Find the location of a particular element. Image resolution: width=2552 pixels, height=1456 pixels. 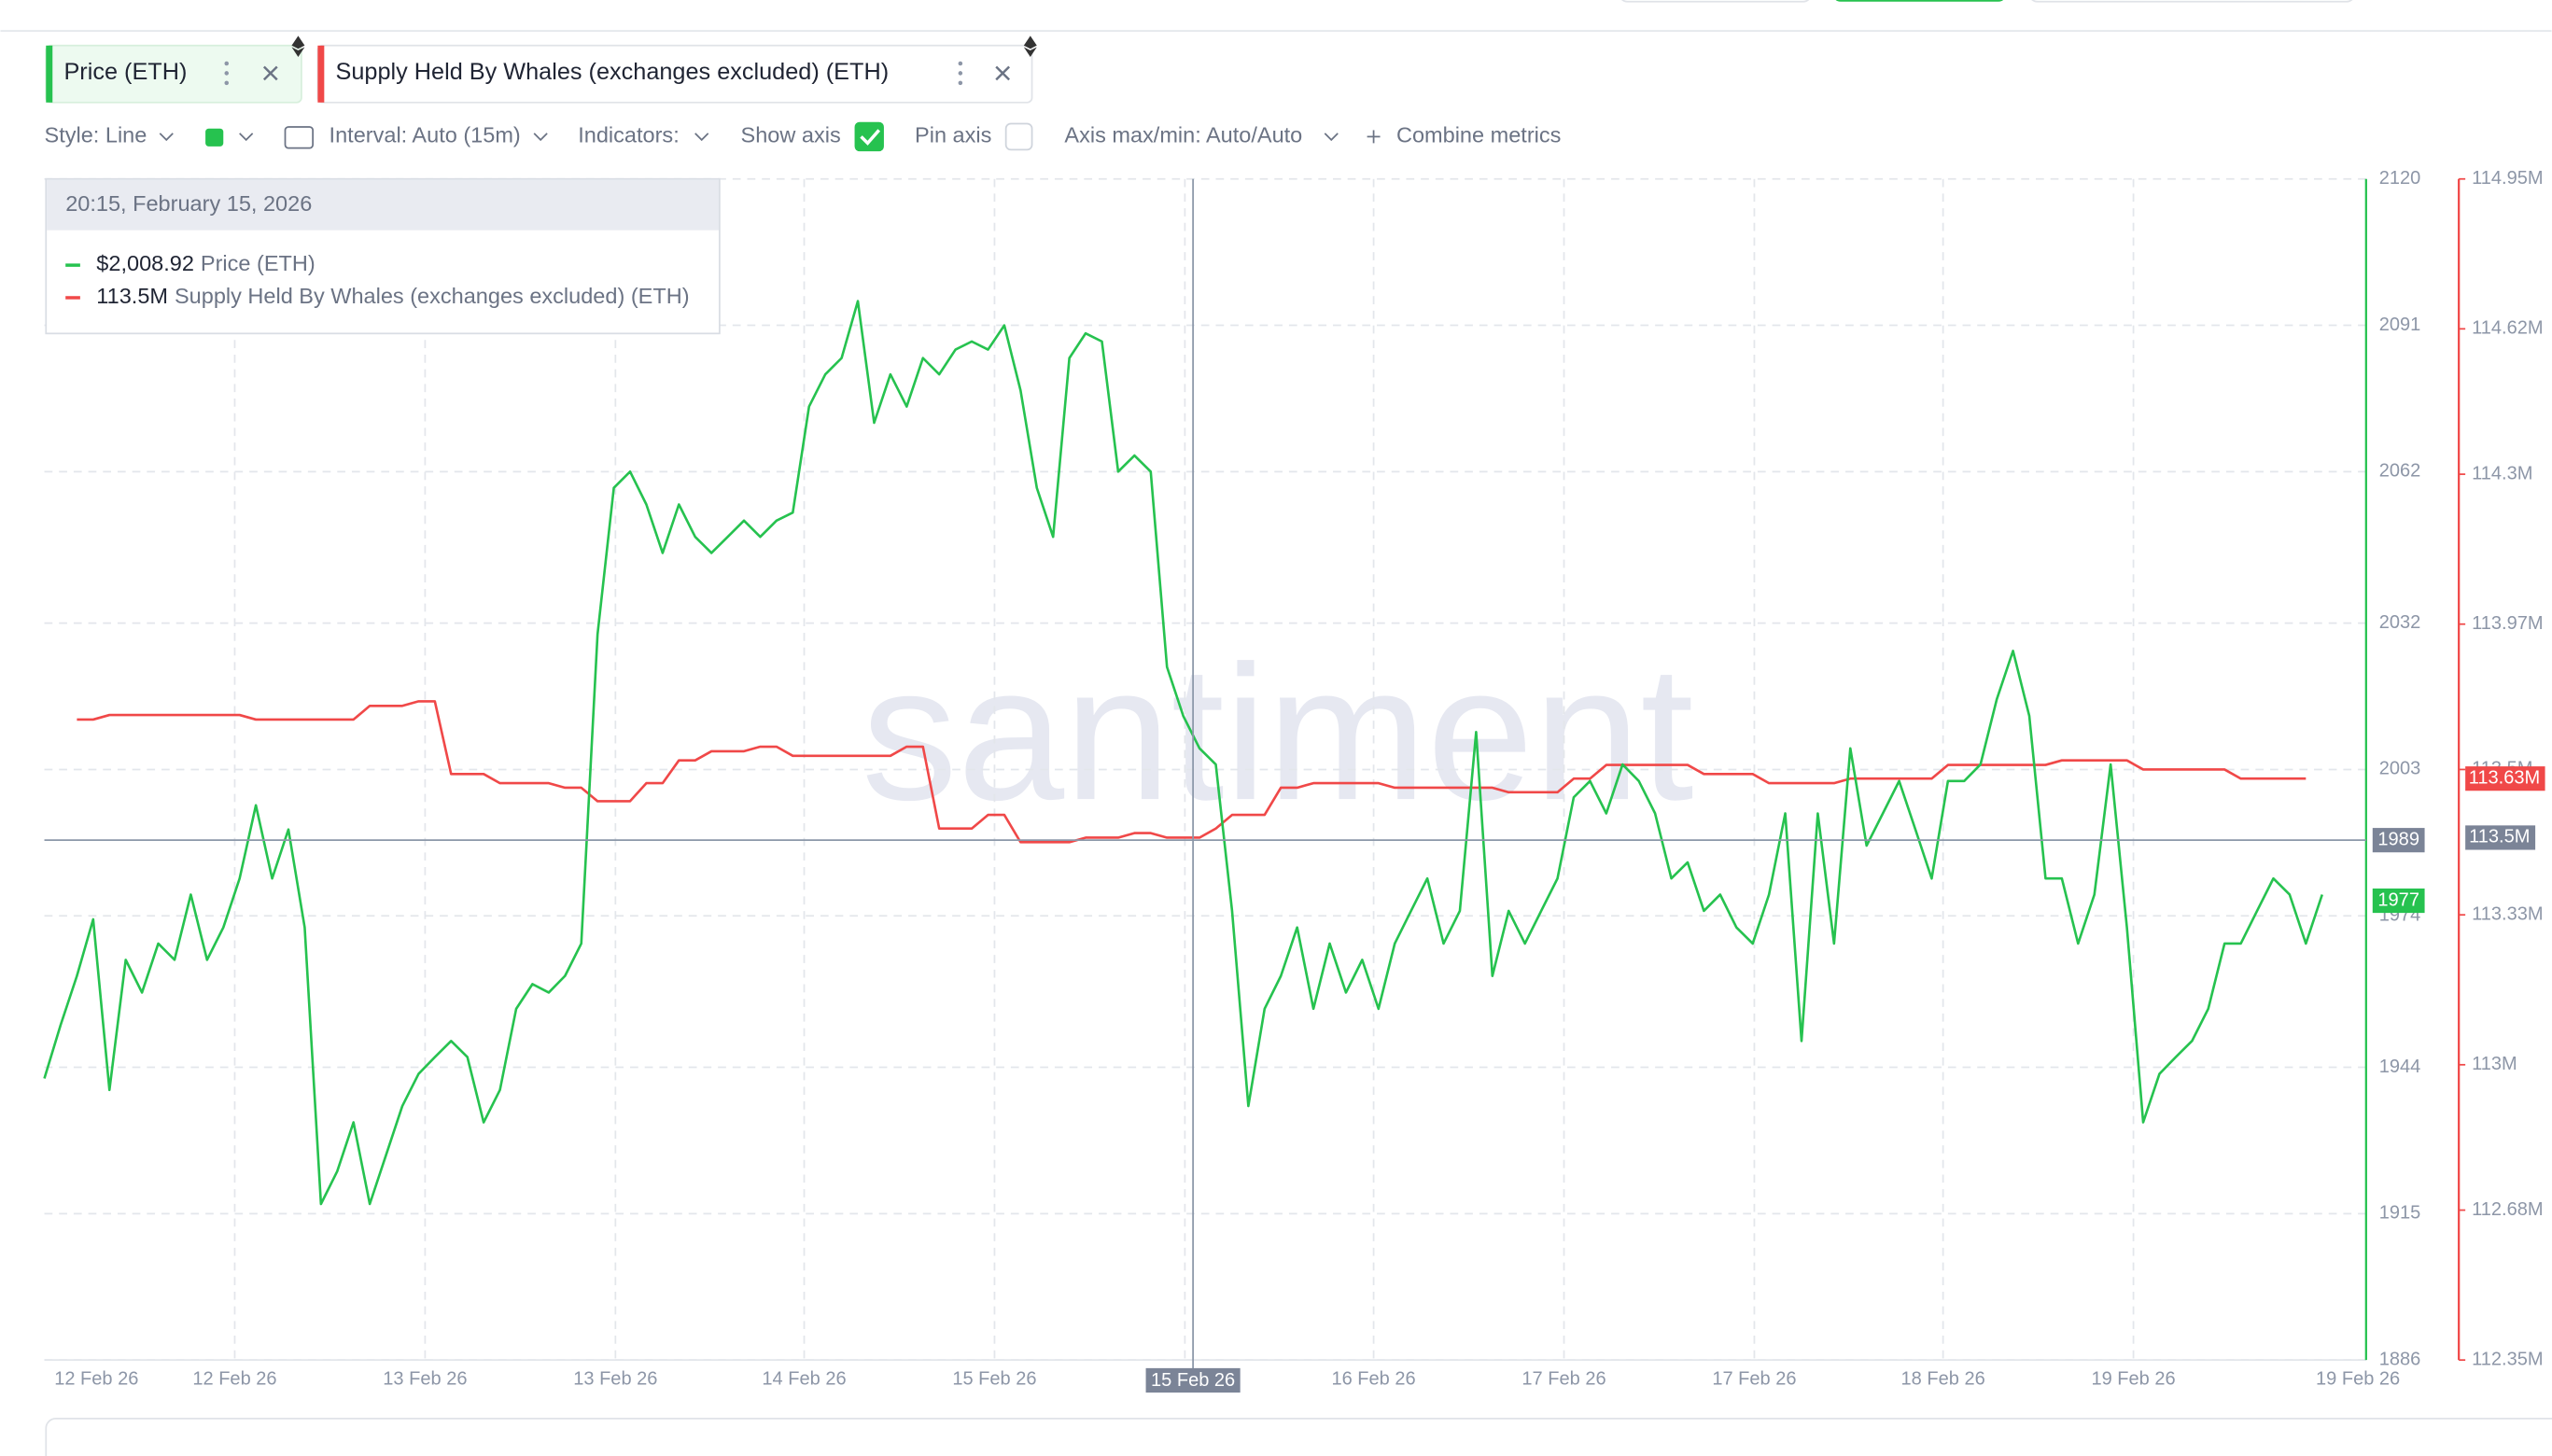

color-picker is located at coordinates (215, 137).